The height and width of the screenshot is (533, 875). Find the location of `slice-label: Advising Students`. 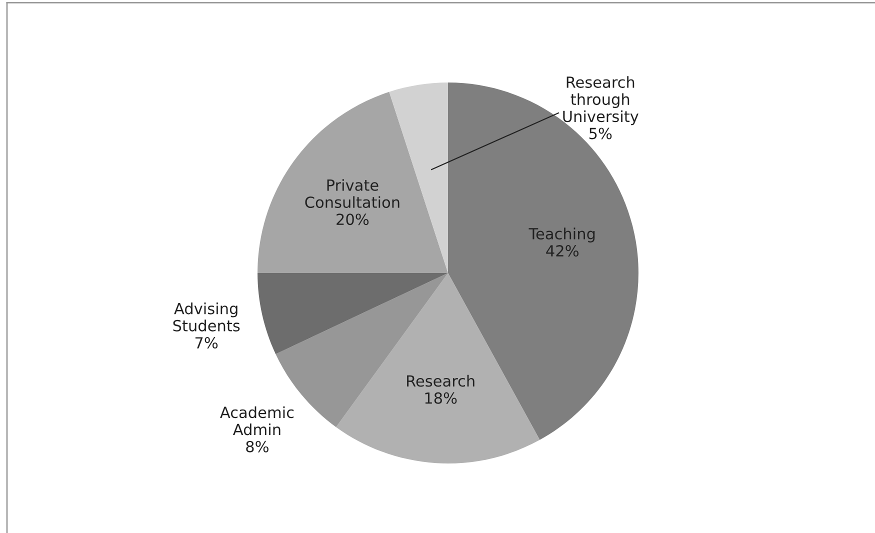

slice-label: Advising Students is located at coordinates (206, 317).